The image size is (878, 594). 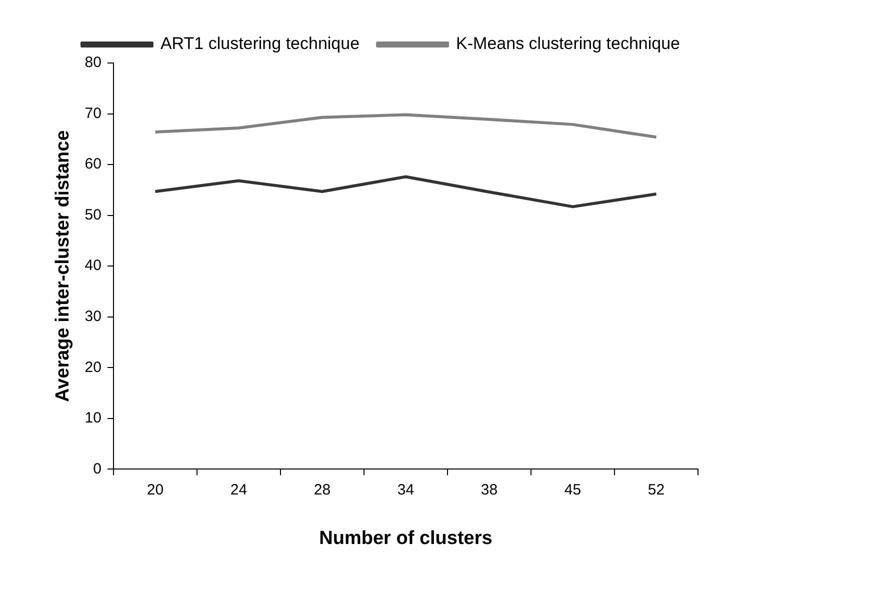 I want to click on y-tick-label: 60, so click(x=93, y=164).